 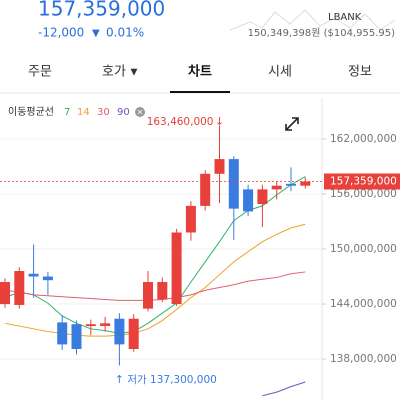 I want to click on change: -12,000, so click(x=61, y=33).